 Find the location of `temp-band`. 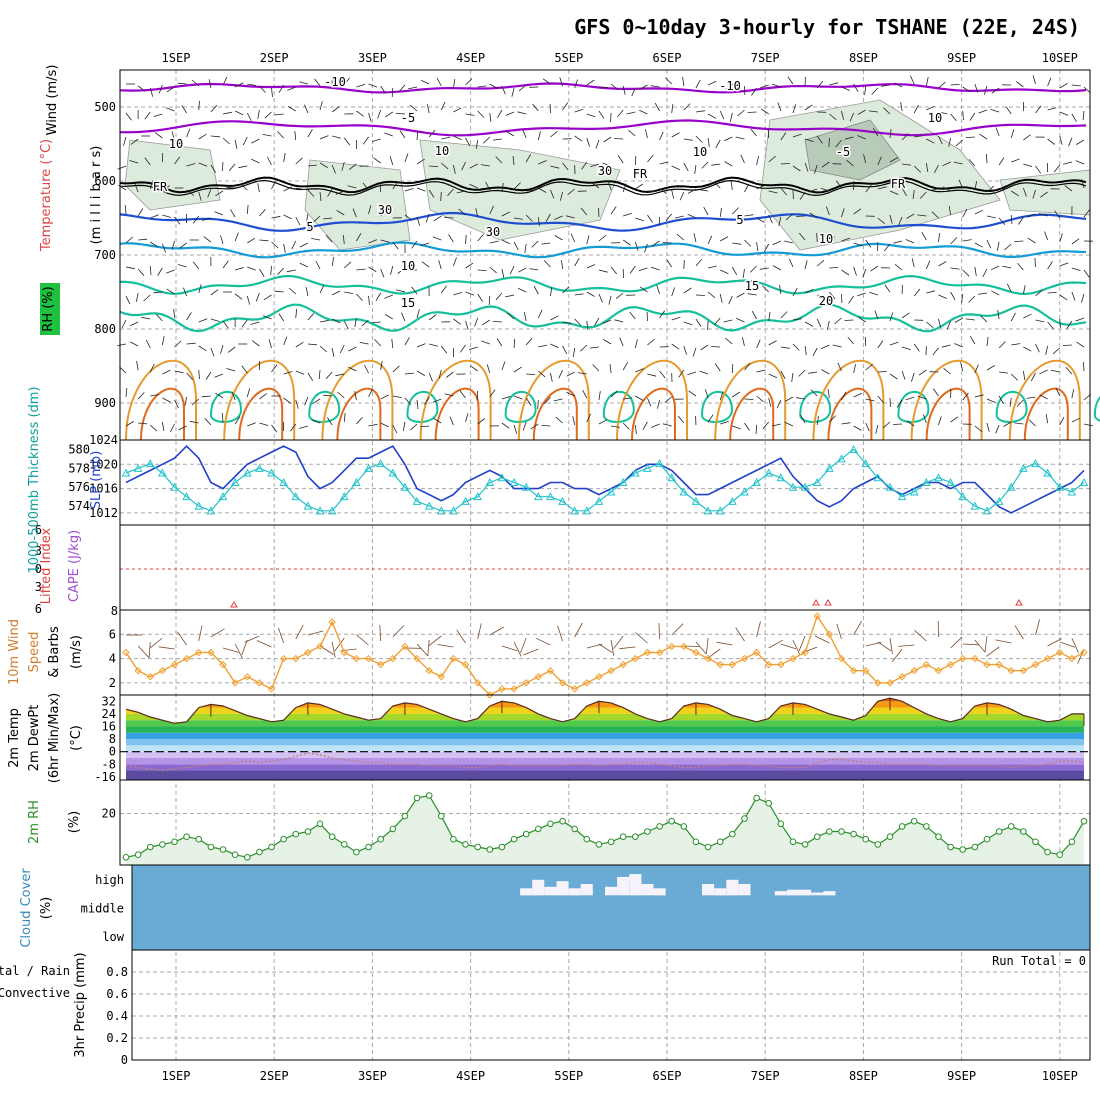

temp-band is located at coordinates (605, 775).